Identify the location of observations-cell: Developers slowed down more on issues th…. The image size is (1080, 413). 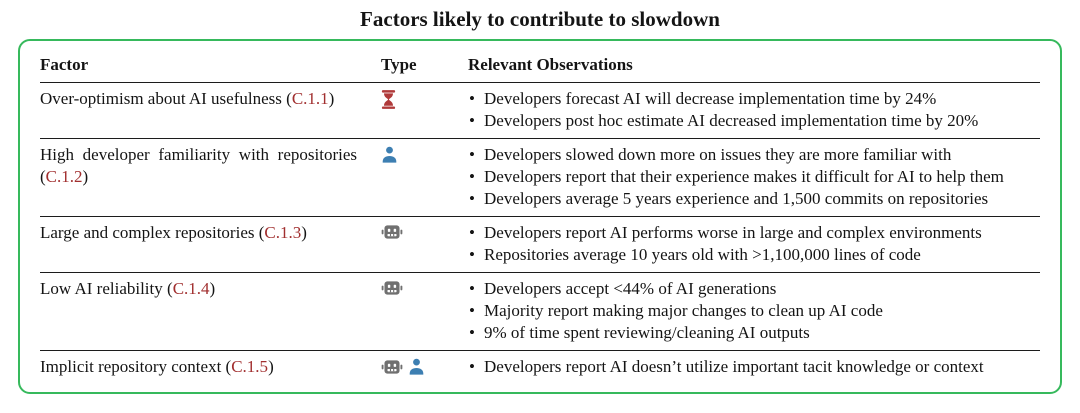
(754, 177).